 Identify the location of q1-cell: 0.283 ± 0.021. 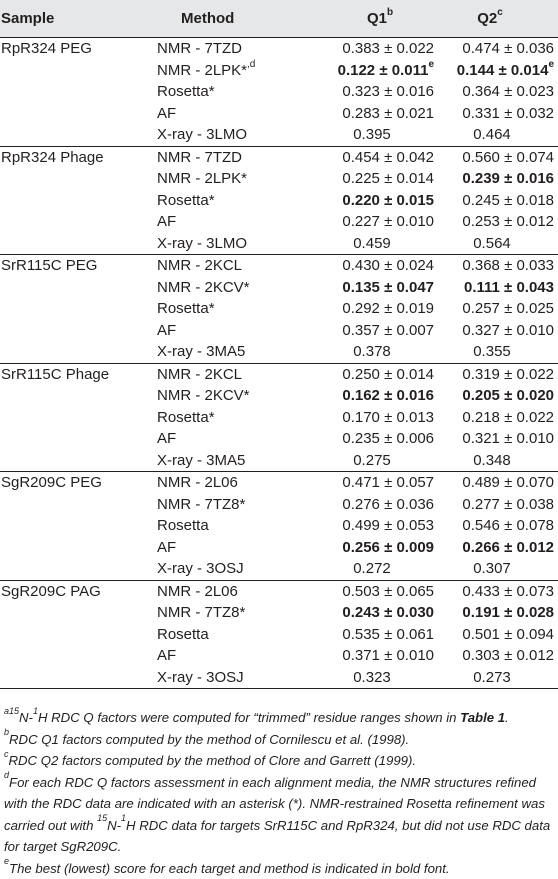
(362, 114).